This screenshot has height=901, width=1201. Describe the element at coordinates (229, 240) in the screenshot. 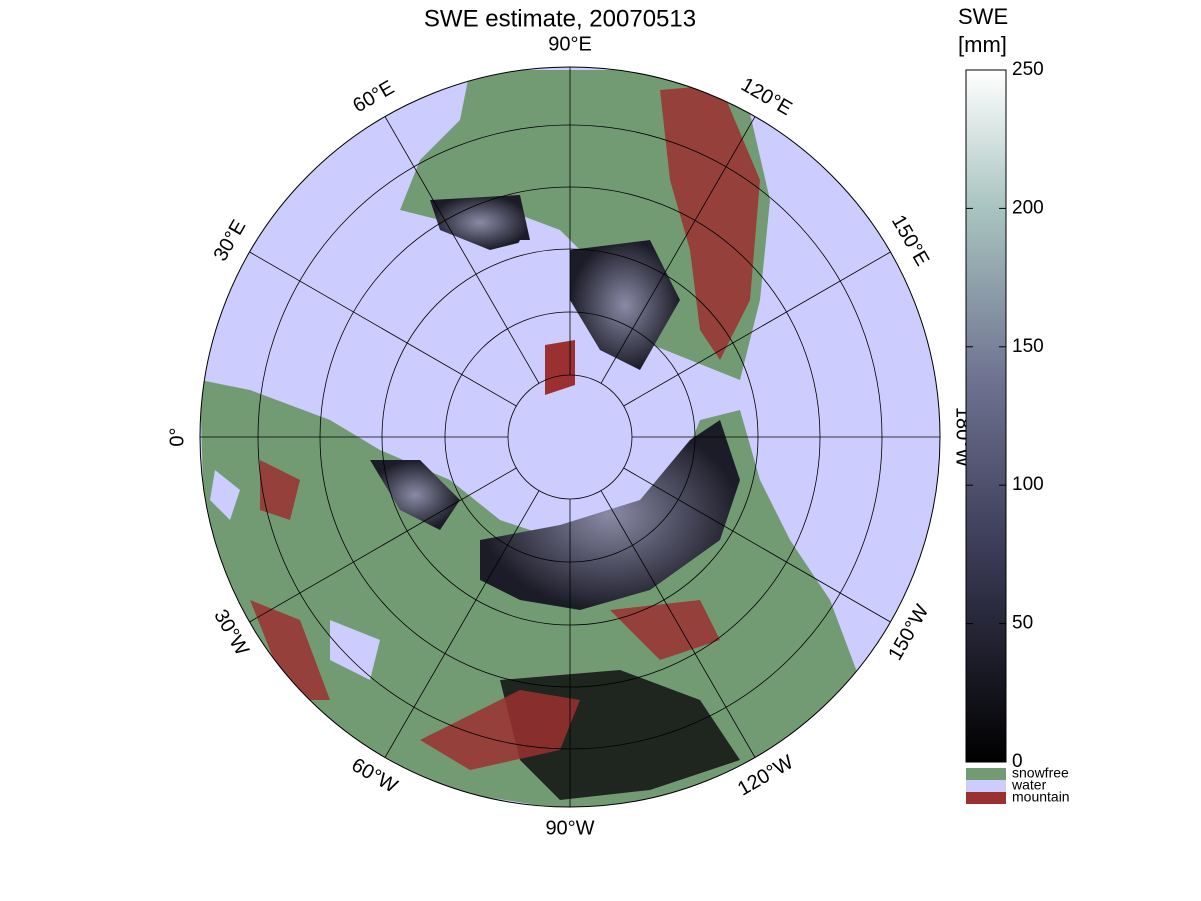

I see `longitude-label: 30°E` at that location.